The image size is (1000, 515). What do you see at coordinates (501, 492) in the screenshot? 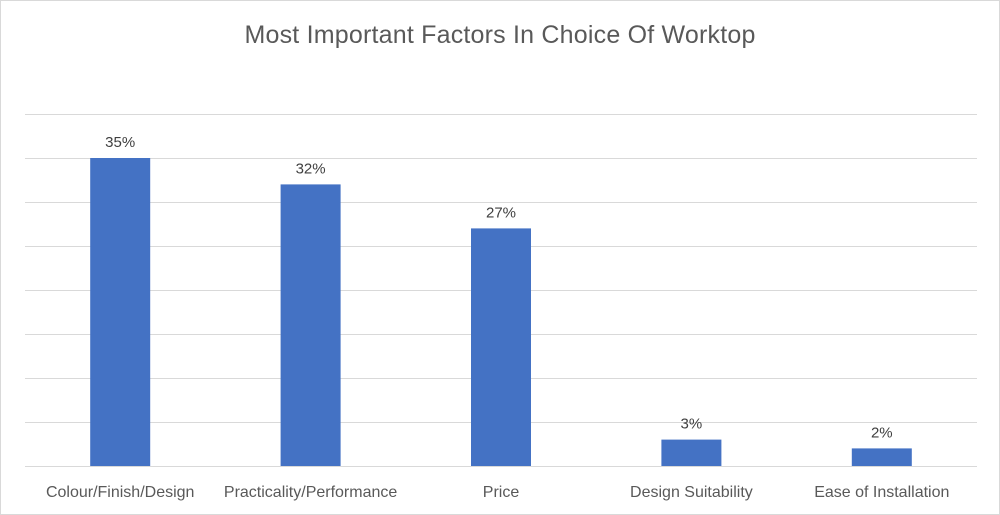
I see `category-label-2: Price` at bounding box center [501, 492].